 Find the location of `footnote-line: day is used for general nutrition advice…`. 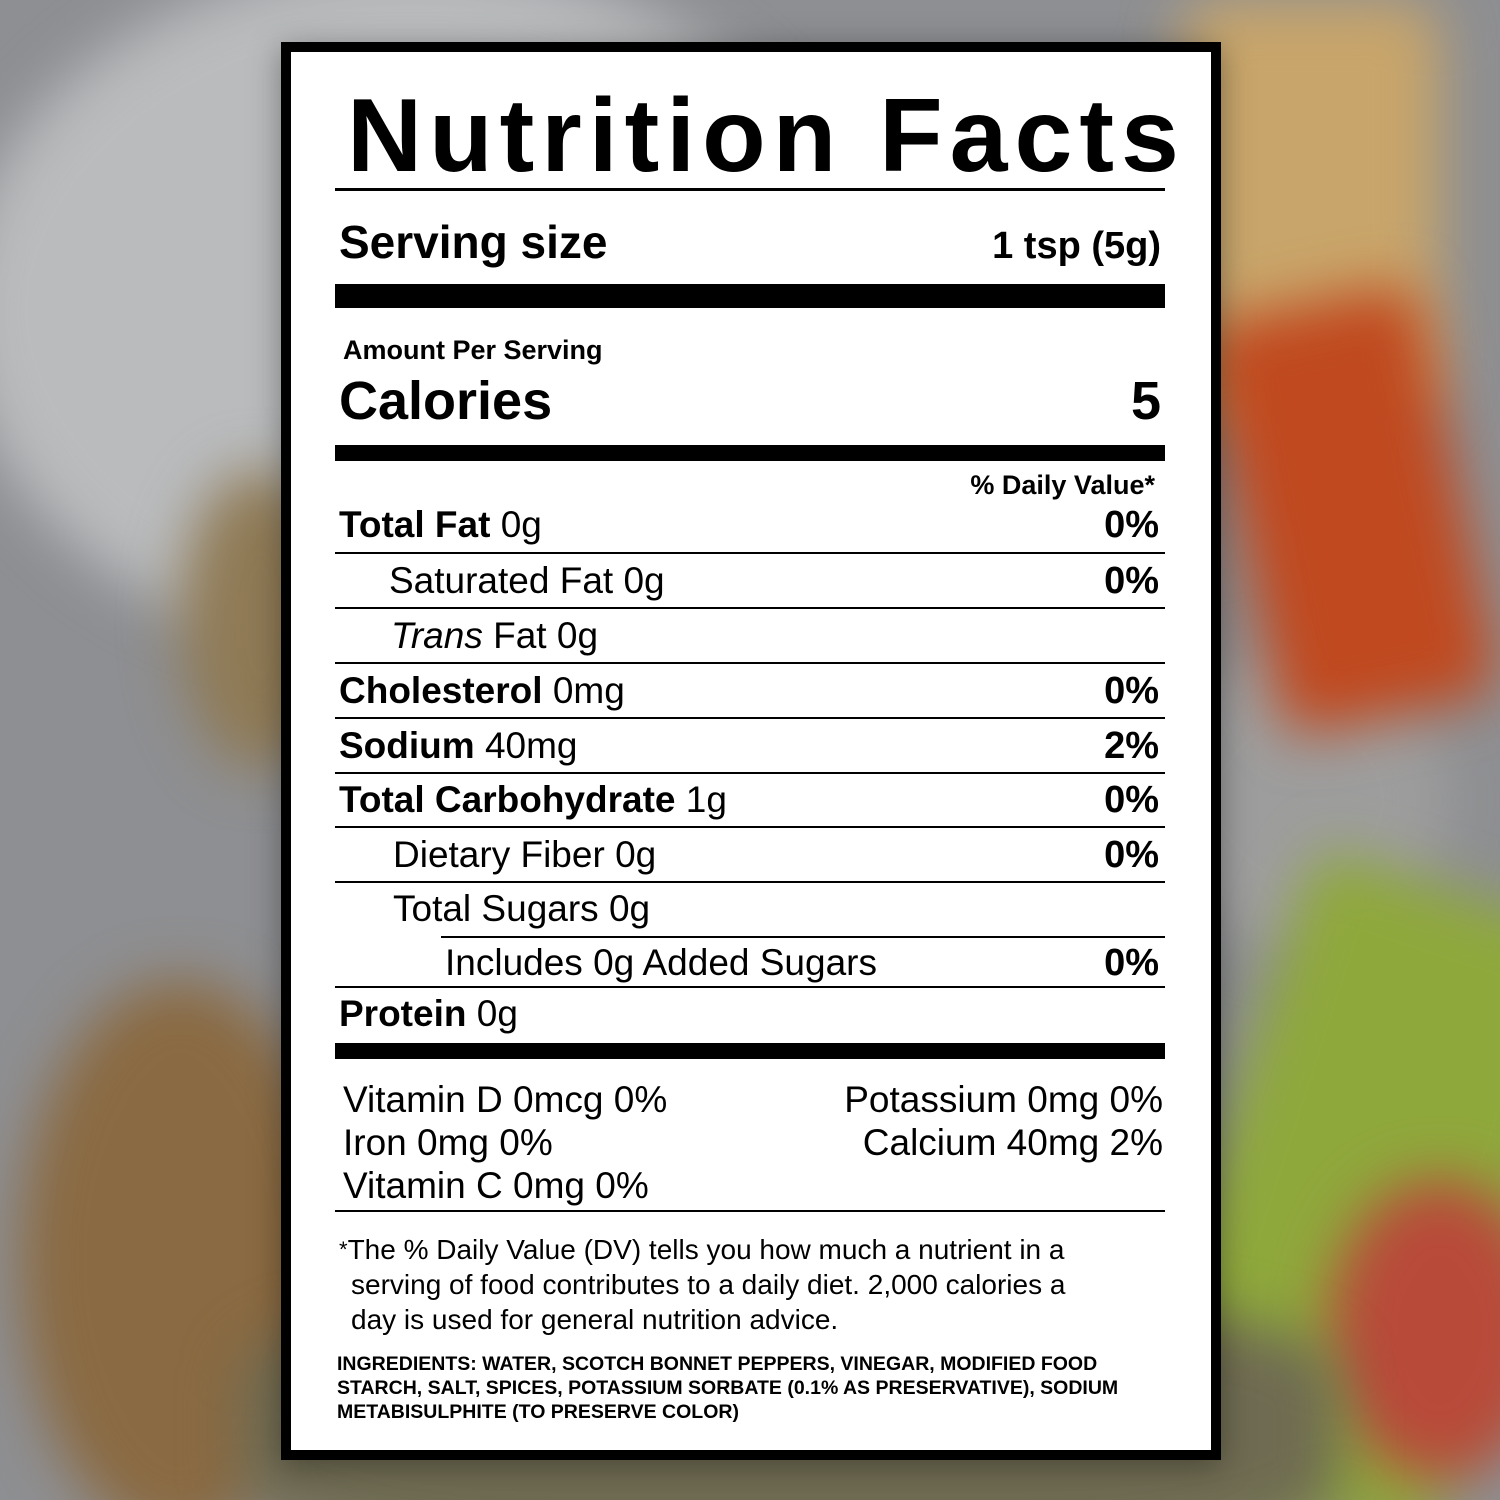

footnote-line: day is used for general nutrition advice… is located at coordinates (595, 1319).